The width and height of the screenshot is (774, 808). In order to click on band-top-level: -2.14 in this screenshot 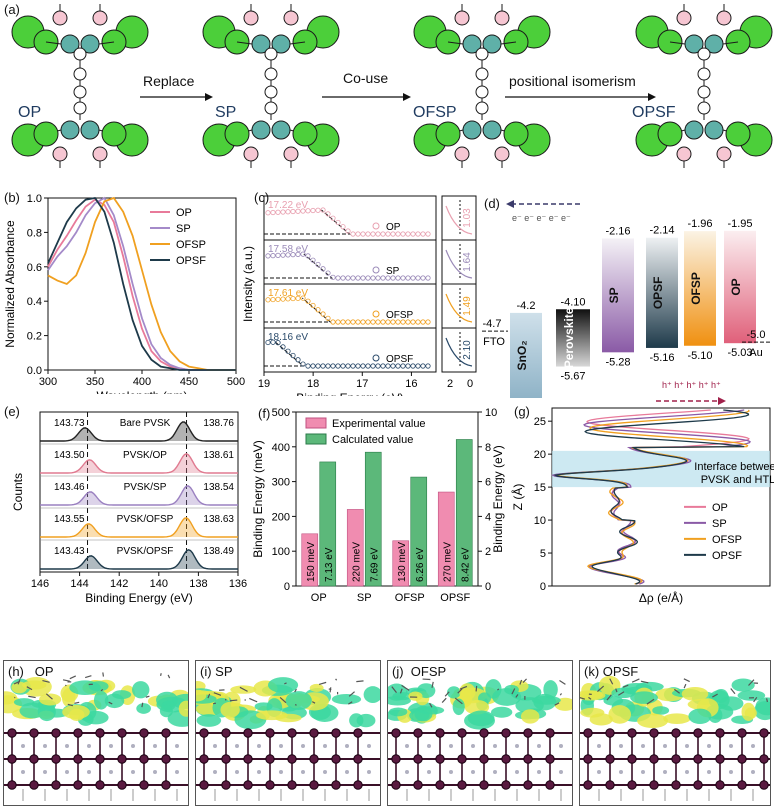, I will do `click(661, 231)`.